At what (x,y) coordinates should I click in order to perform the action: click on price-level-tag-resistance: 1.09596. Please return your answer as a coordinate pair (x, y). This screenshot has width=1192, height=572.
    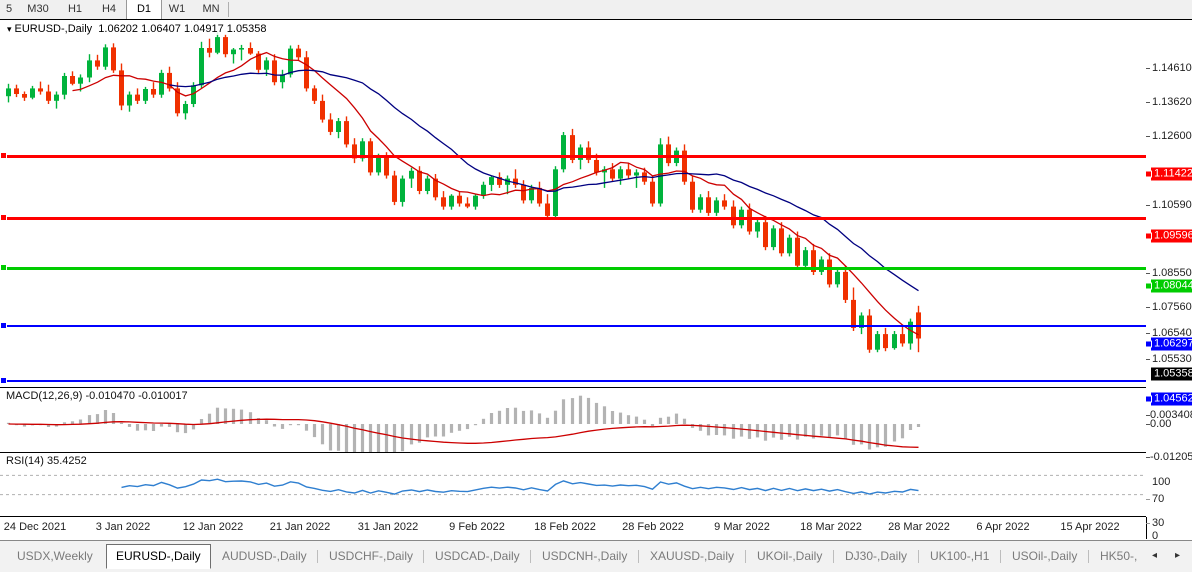
    Looking at the image, I should click on (1171, 236).